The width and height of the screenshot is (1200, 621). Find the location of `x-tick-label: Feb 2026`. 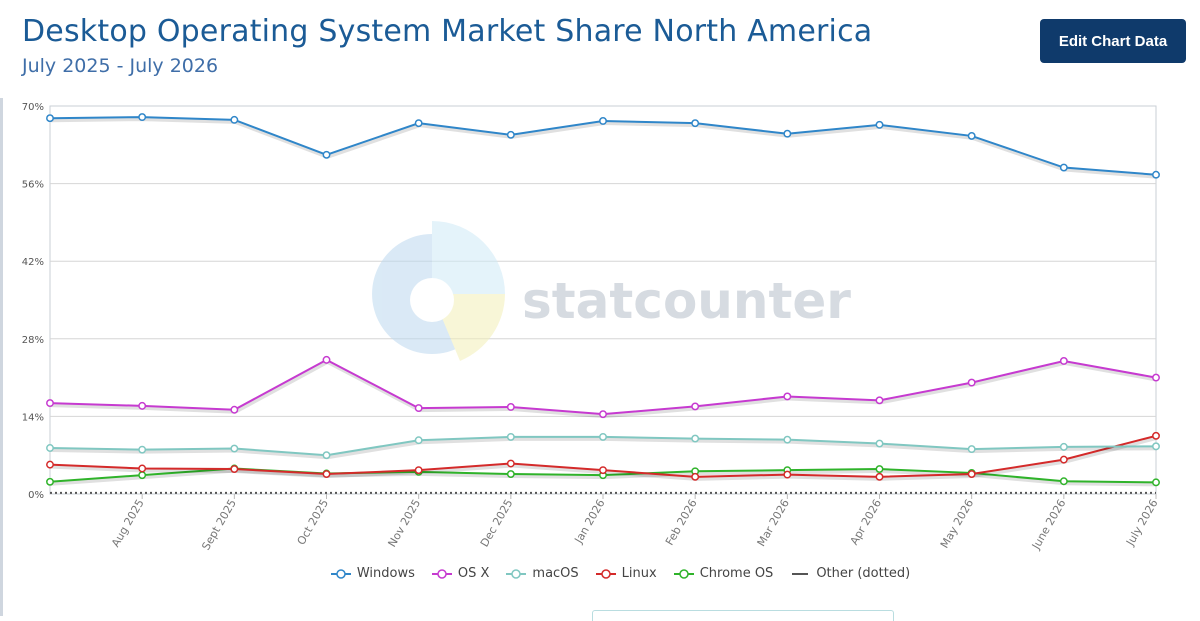

x-tick-label: Feb 2026 is located at coordinates (681, 522).